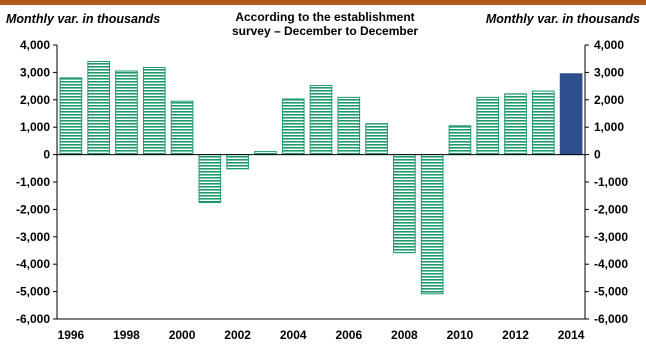  I want to click on y-tick-label-left: -1,000, so click(33, 182).